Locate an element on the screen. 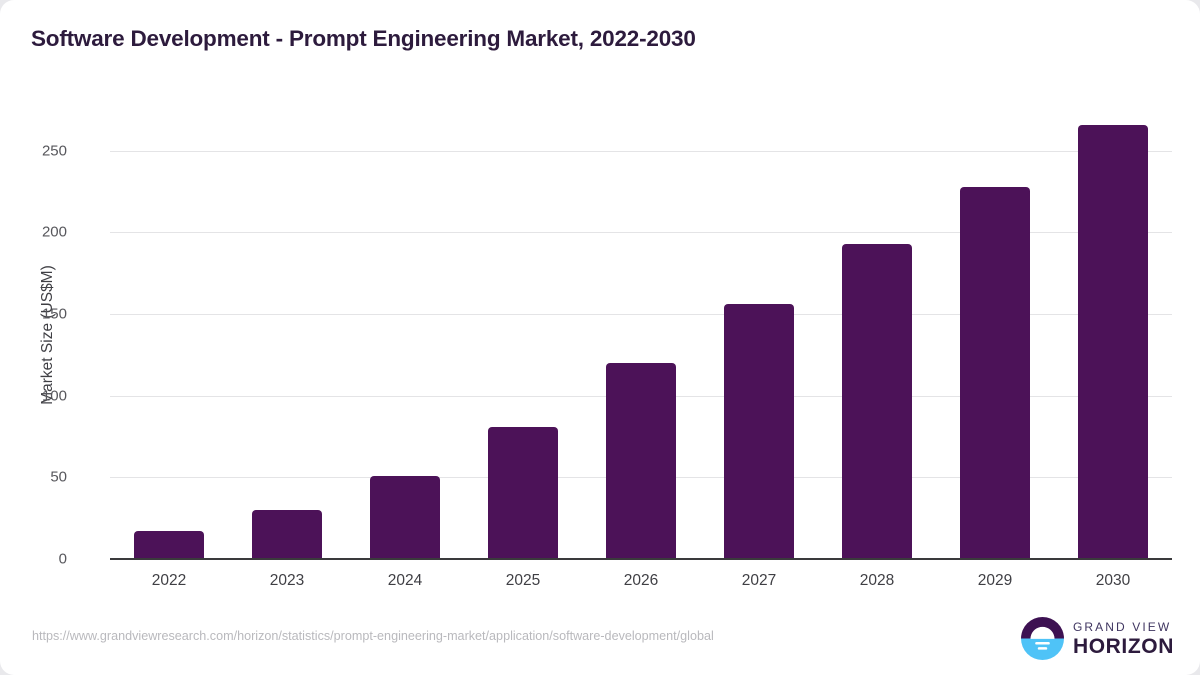 This screenshot has height=675, width=1200. logo-top-text: GRAND VIEW is located at coordinates (1122, 626).